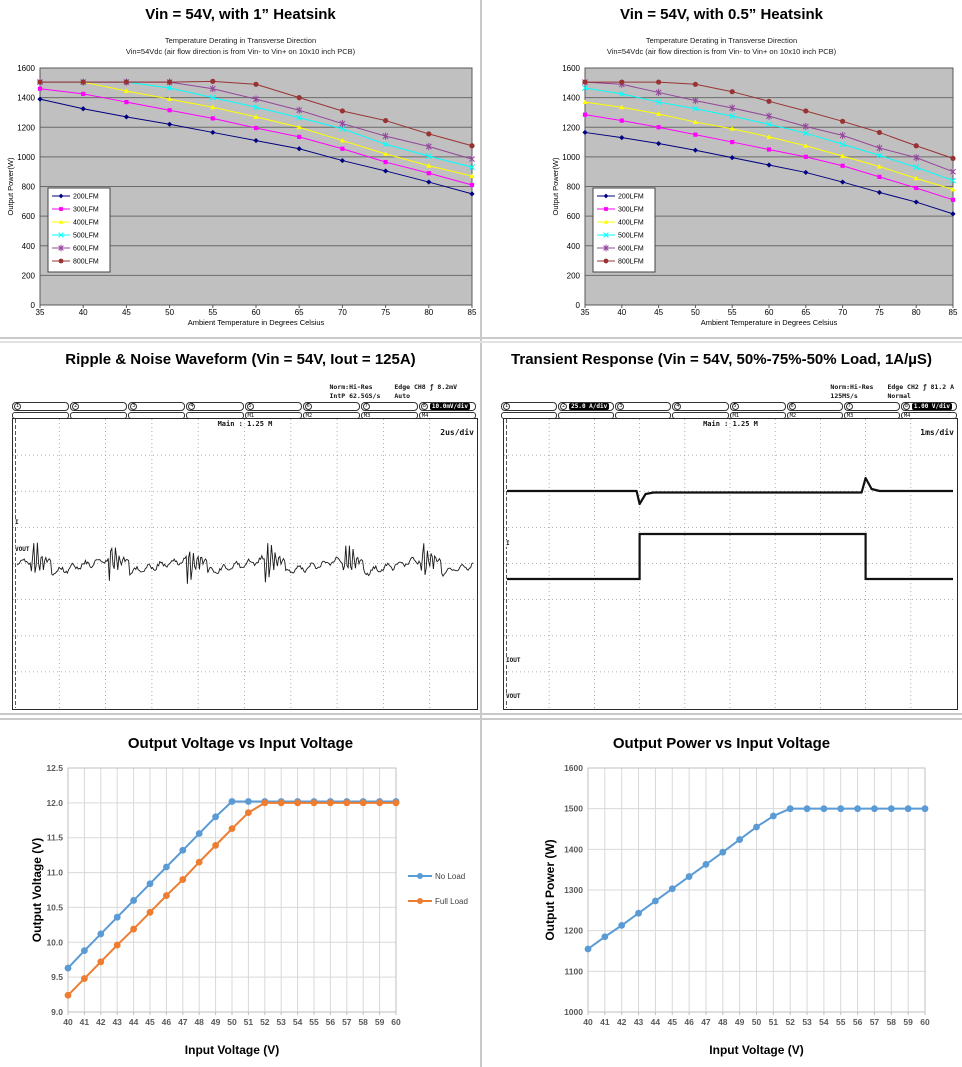 This screenshot has width=962, height=1067. What do you see at coordinates (10, 186) in the screenshot?
I see `svg-text: Output Power(W)` at bounding box center [10, 186].